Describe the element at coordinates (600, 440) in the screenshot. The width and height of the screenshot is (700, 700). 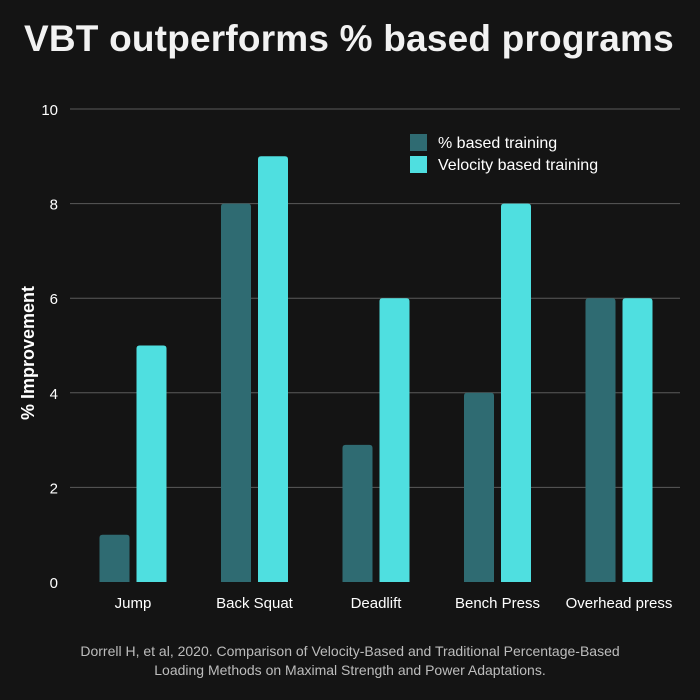
I see `bar-percent-based-overhead-press` at that location.